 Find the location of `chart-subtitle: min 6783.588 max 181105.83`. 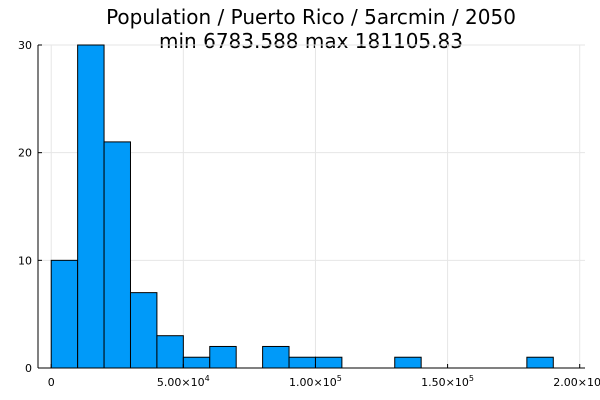

chart-subtitle: min 6783.588 max 181105.83 is located at coordinates (311, 41).